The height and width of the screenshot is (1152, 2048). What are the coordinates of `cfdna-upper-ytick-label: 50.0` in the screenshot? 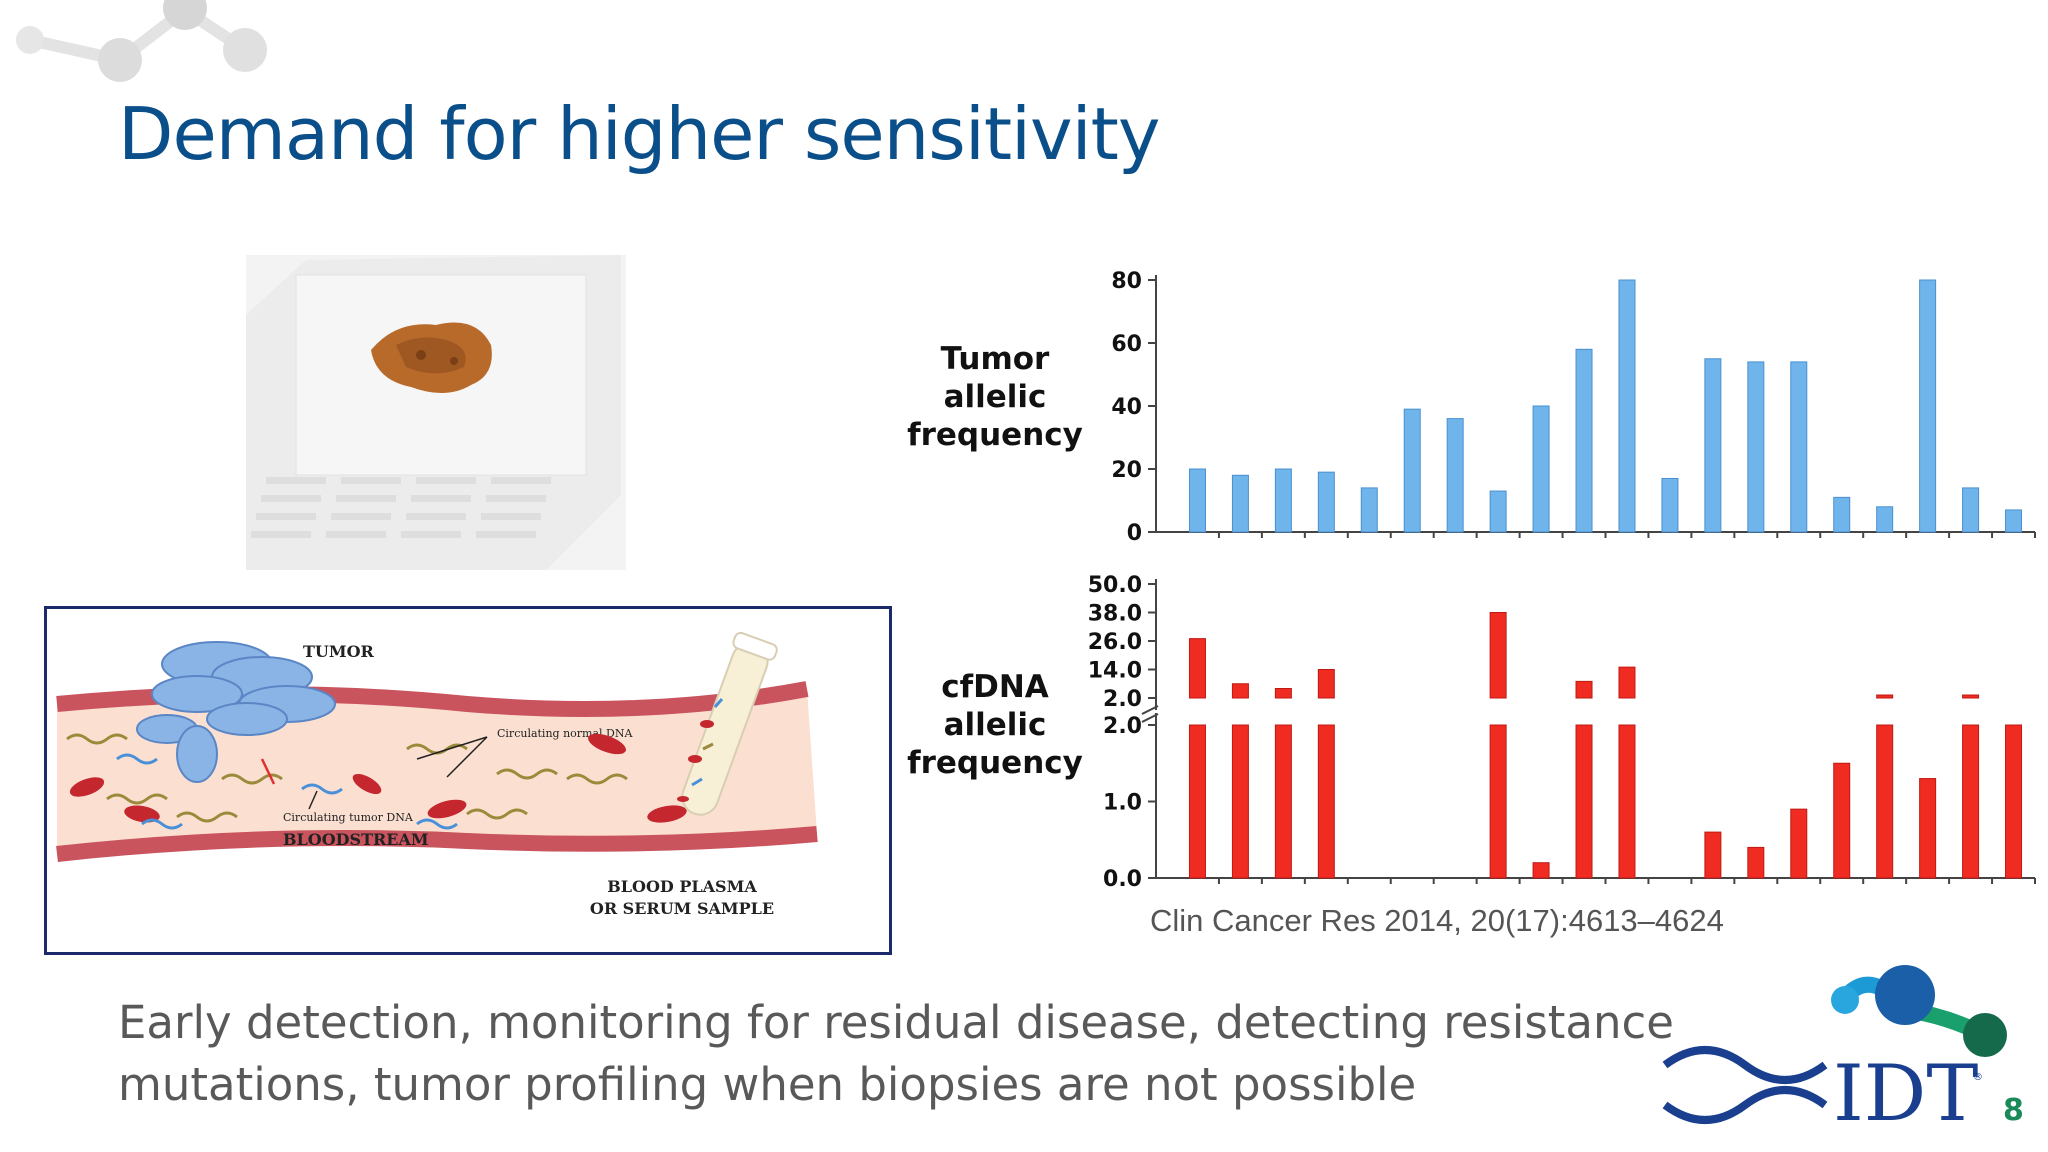 It's located at (1115, 585).